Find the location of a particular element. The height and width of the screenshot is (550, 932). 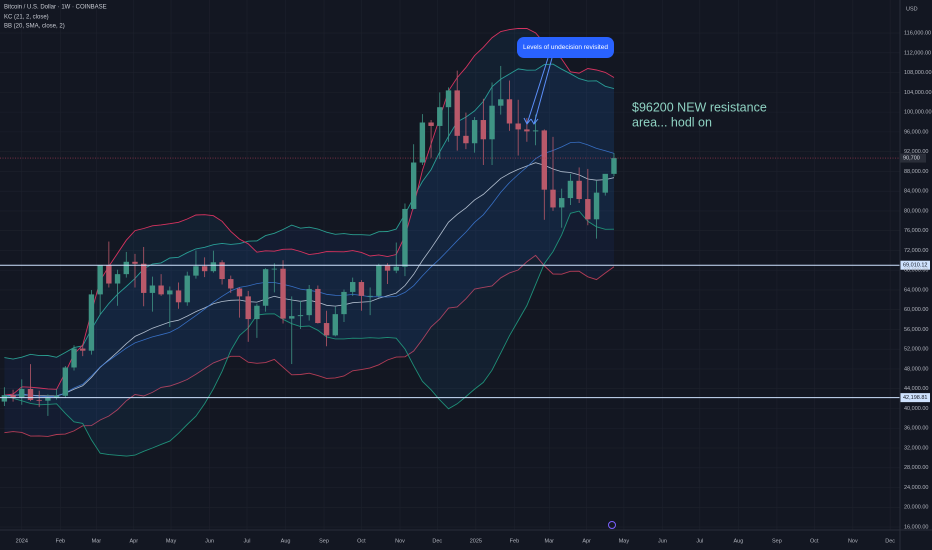

x-tick-label: 2025 is located at coordinates (476, 541).